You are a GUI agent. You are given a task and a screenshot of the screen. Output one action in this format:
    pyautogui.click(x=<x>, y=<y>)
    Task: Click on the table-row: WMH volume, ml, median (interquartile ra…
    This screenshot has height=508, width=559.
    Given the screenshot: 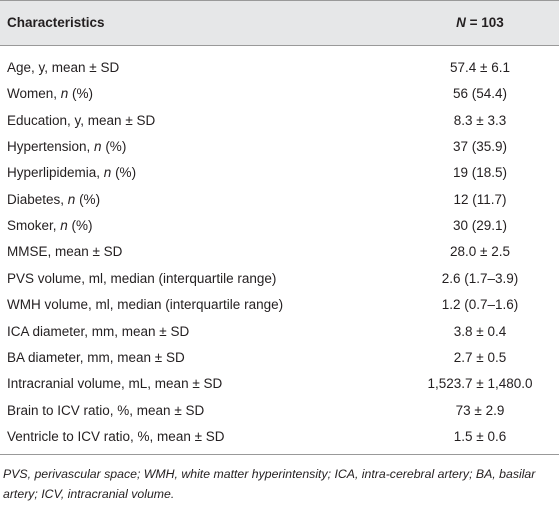 What is the action you would take?
    pyautogui.click(x=279, y=305)
    